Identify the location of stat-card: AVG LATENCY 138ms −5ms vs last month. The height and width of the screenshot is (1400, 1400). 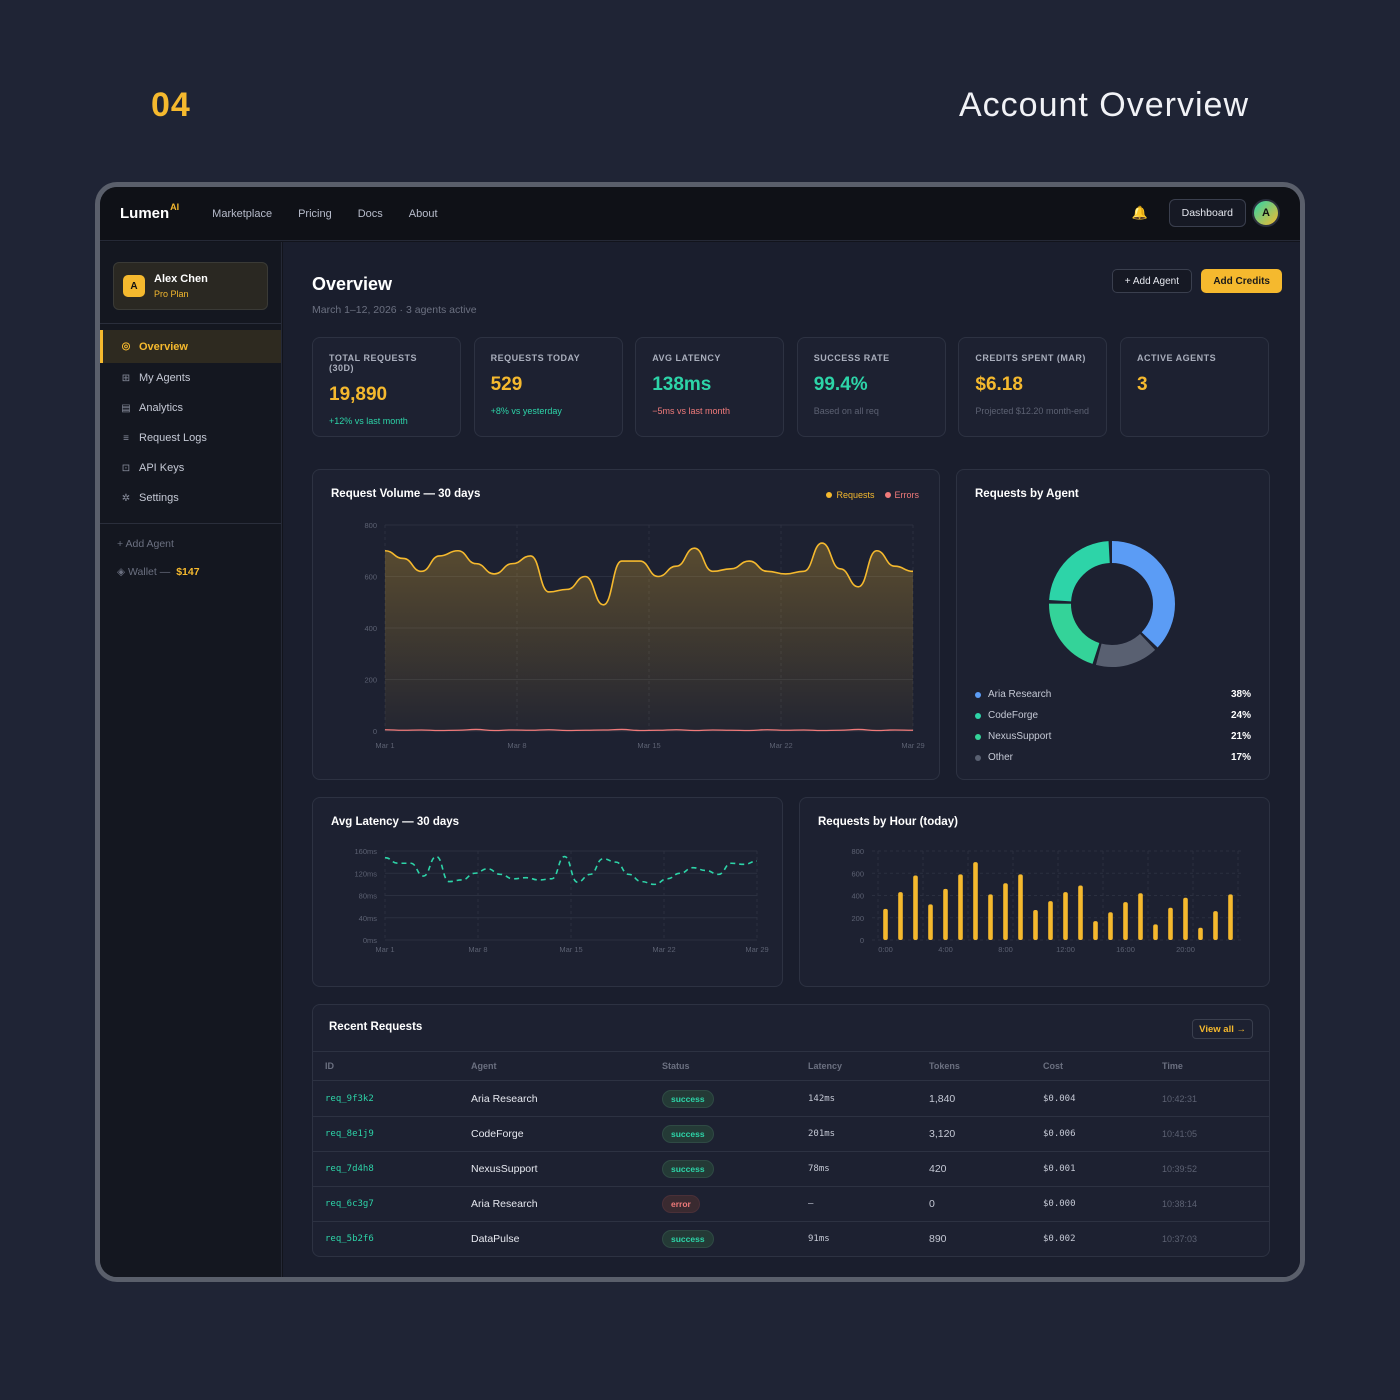
(710, 387).